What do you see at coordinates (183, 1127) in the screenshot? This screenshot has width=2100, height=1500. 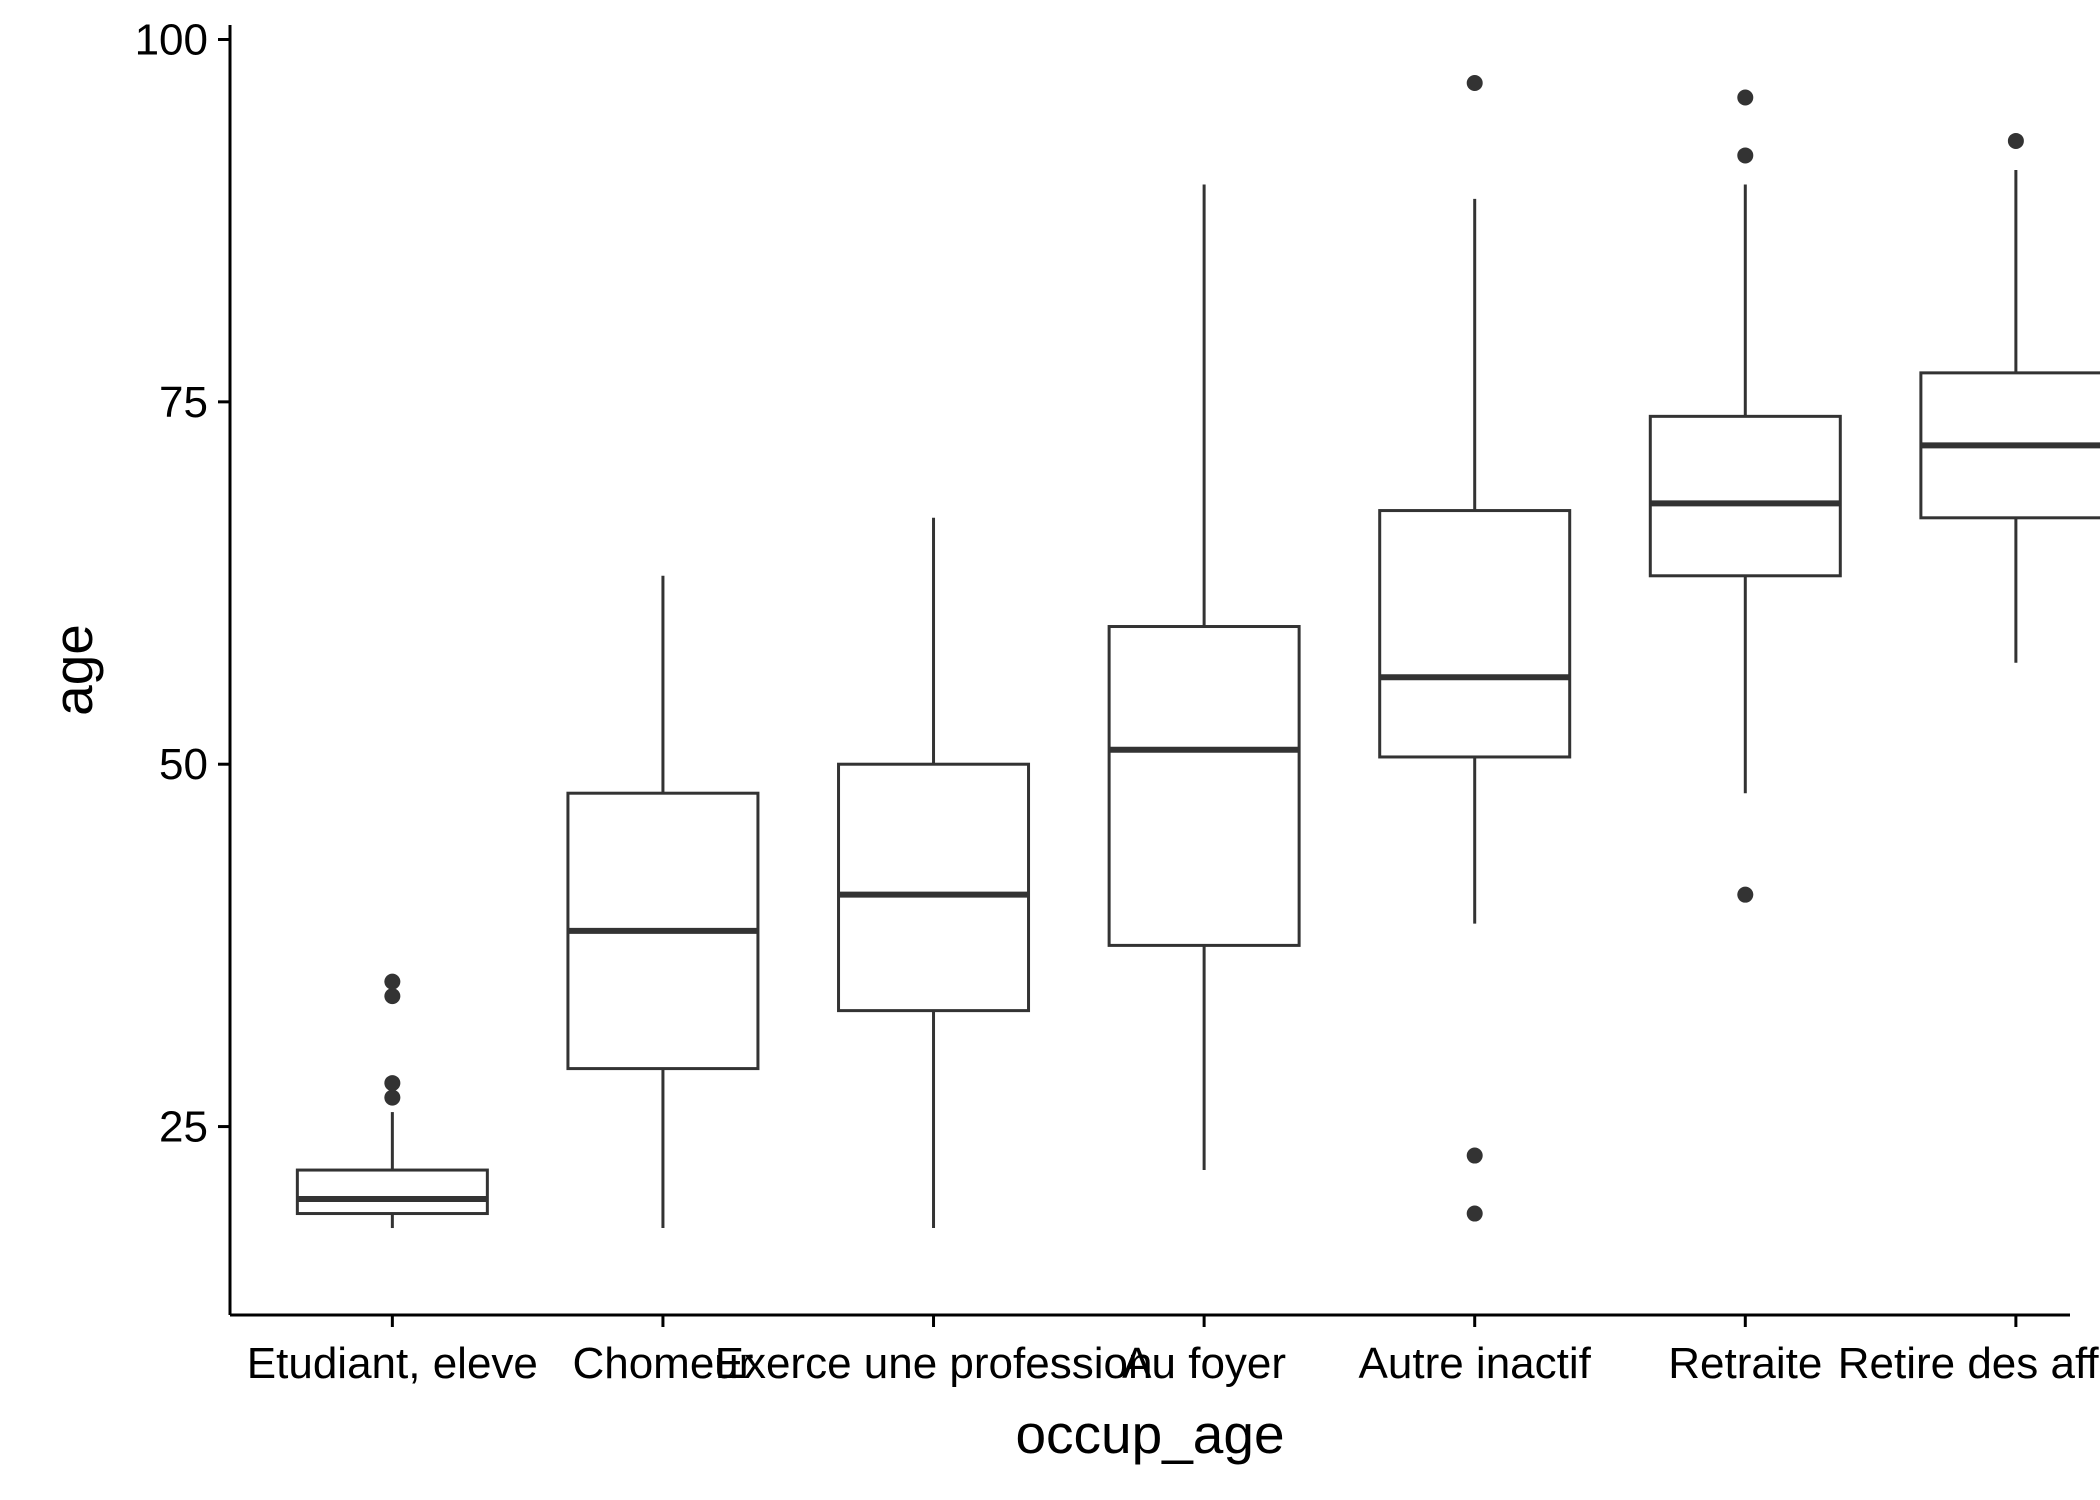 I see `y-tick-label: 25` at bounding box center [183, 1127].